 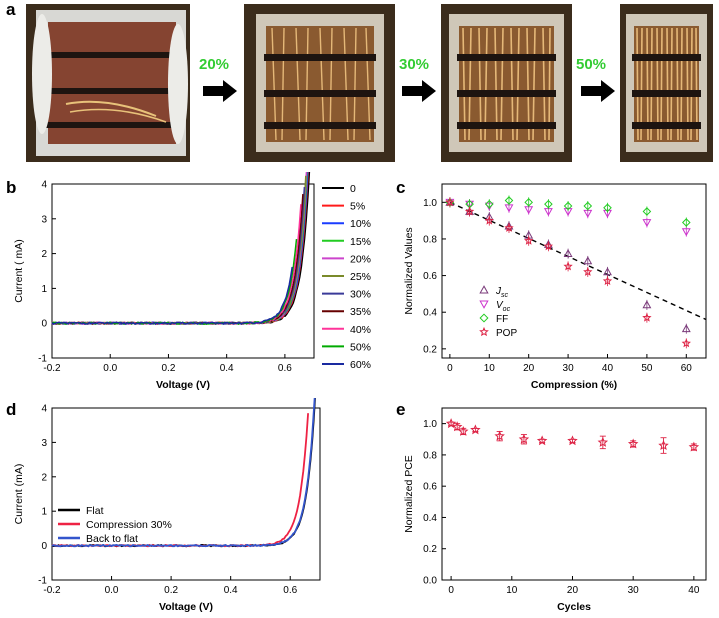 What do you see at coordinates (647, 368) in the screenshot?
I see `chart-c-x-tick-label: 50` at bounding box center [647, 368].